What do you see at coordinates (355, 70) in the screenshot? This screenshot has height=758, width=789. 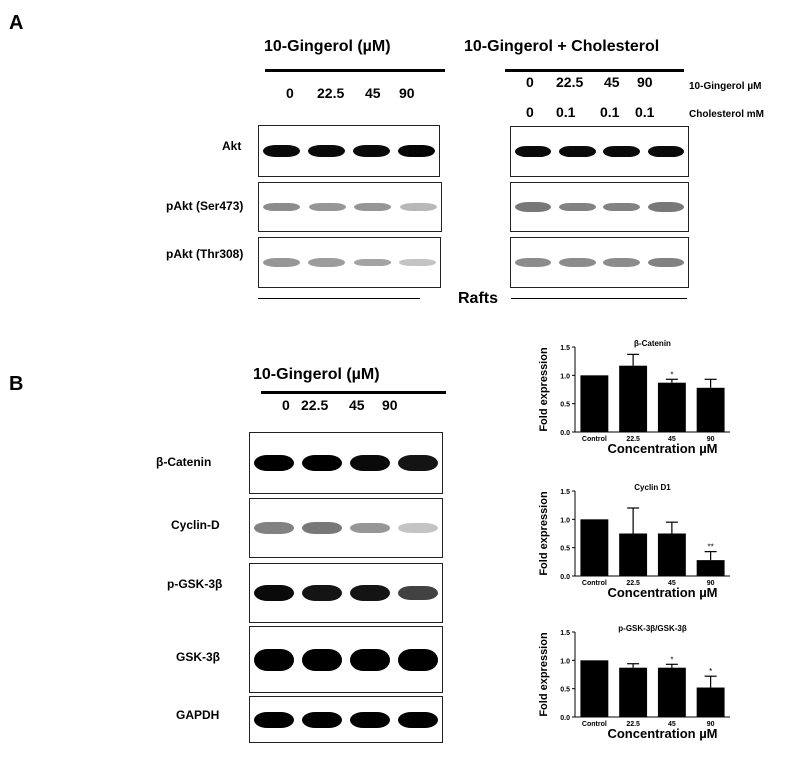 I see `panel-a-left-title-rule` at bounding box center [355, 70].